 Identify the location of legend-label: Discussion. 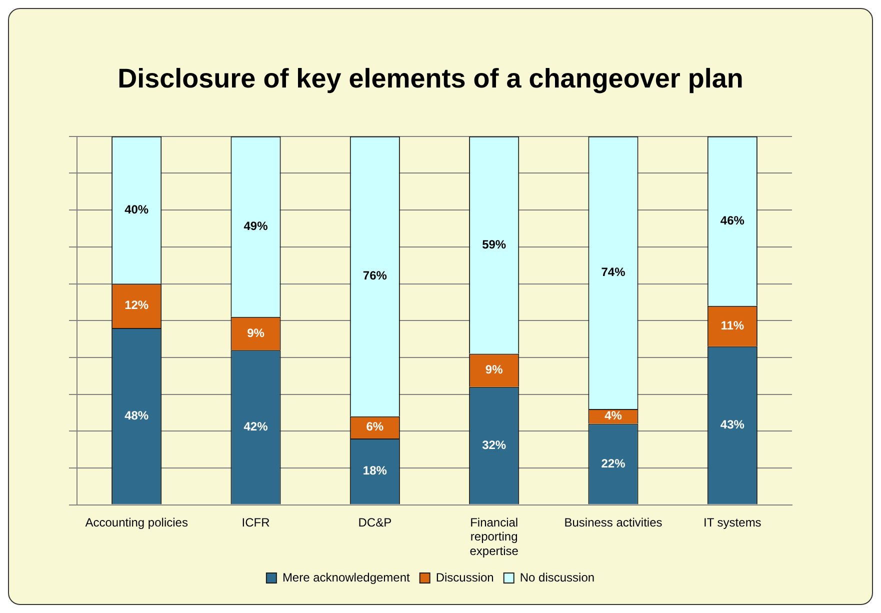
(465, 577).